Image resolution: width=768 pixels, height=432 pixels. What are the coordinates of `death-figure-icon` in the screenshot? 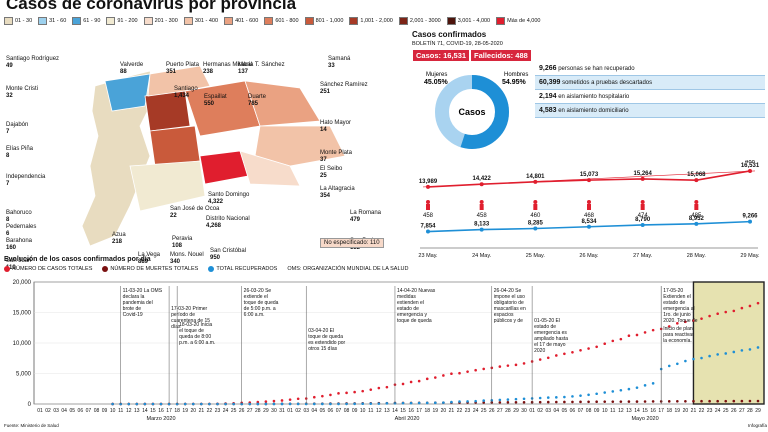 It's located at (481, 205).